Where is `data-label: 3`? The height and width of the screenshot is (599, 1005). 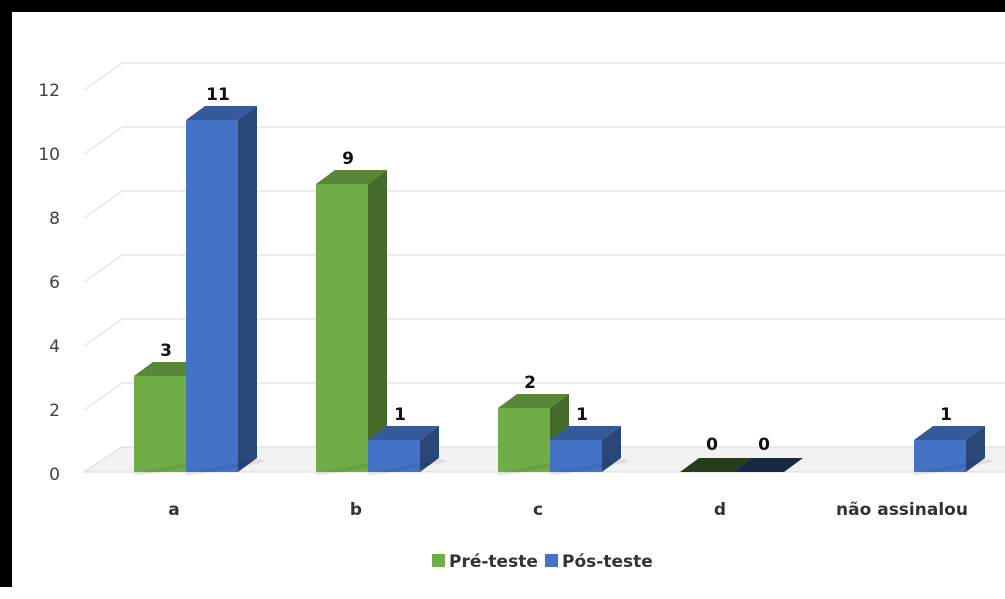 data-label: 3 is located at coordinates (166, 351).